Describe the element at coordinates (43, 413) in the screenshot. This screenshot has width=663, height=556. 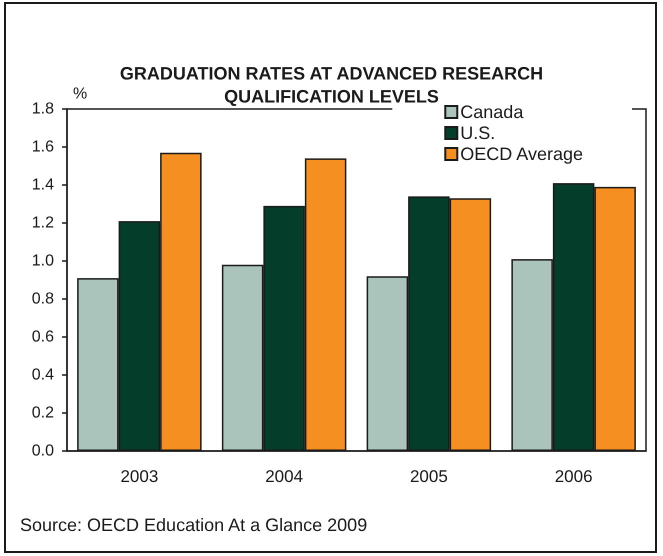
I see `y-tick-label: 0.2` at that location.